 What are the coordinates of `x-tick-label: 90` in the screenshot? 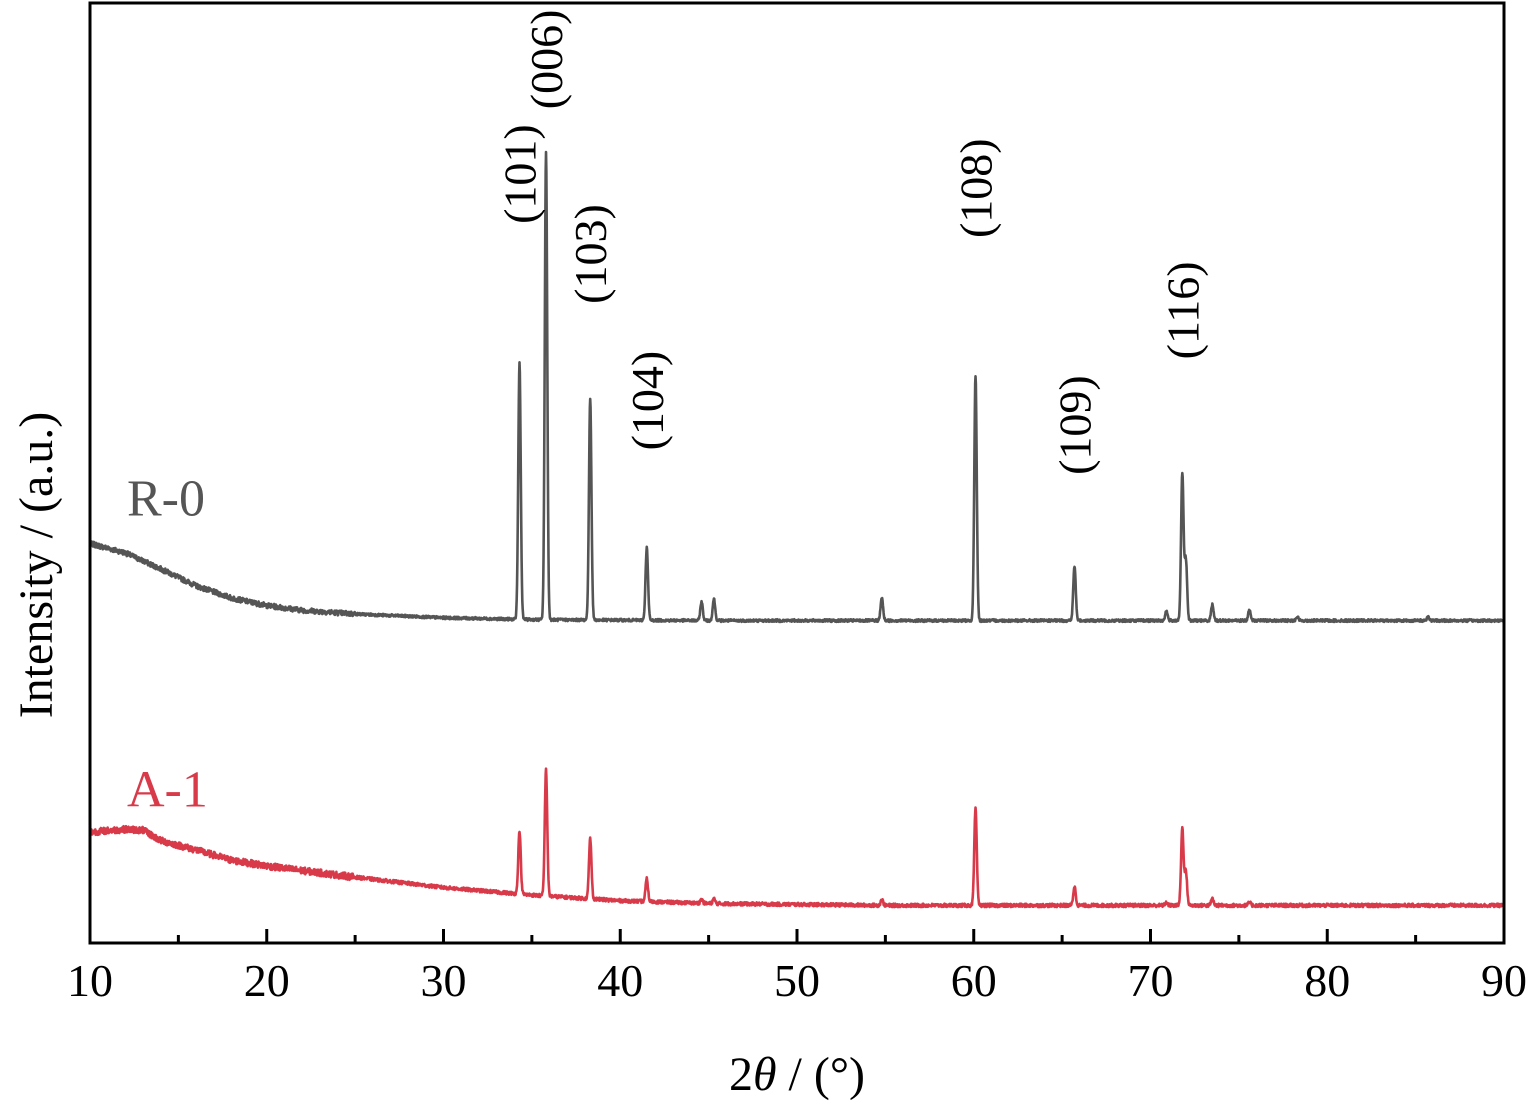 It's located at (1504, 980).